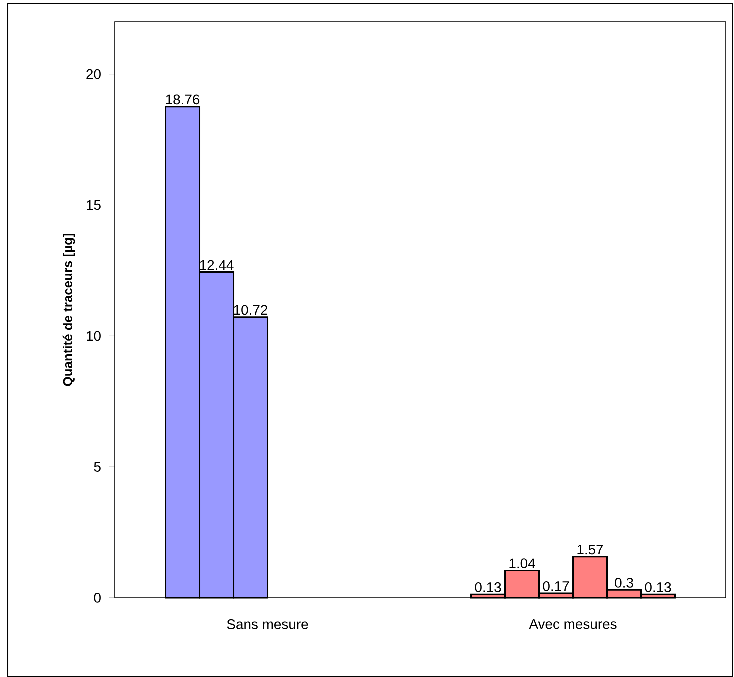 This screenshot has height=677, width=734. I want to click on y-tick-label: 5, so click(97, 467).